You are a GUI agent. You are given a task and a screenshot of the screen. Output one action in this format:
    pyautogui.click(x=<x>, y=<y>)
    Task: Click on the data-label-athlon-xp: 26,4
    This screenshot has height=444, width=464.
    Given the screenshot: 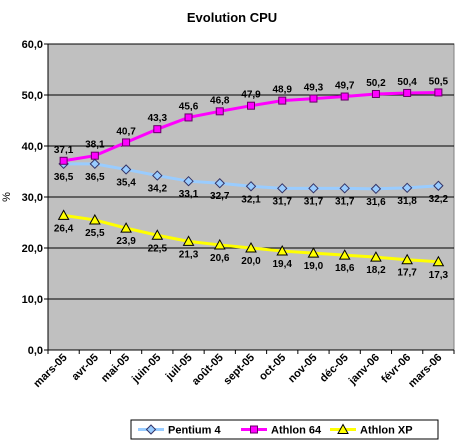 What is the action you would take?
    pyautogui.click(x=64, y=228)
    